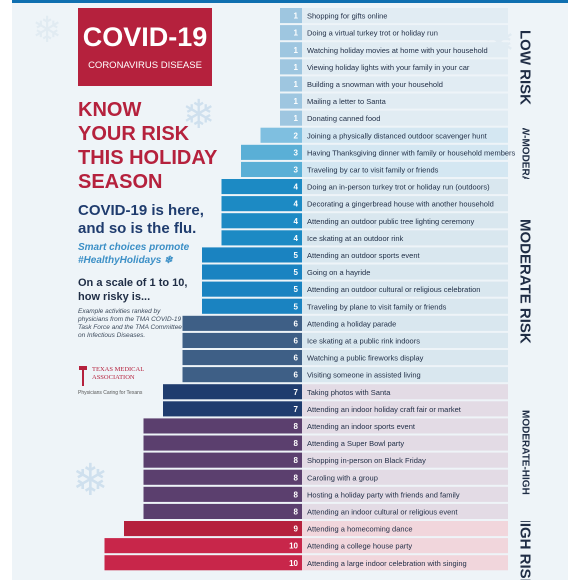  I want to click on heading-line: THIS HOLIDAY, so click(148, 158).